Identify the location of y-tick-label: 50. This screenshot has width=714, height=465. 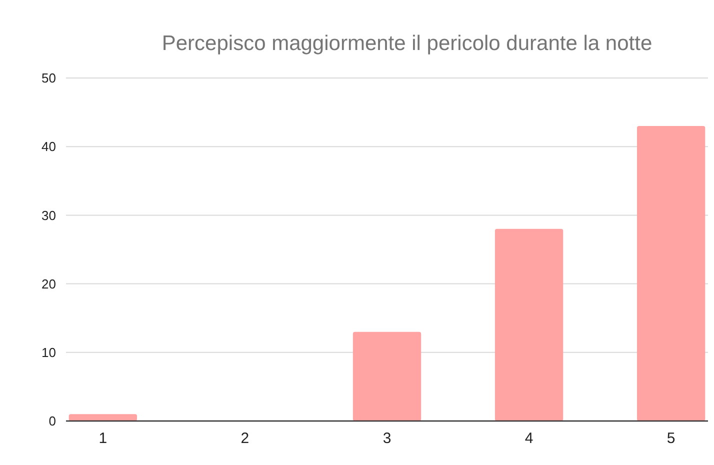
(49, 78).